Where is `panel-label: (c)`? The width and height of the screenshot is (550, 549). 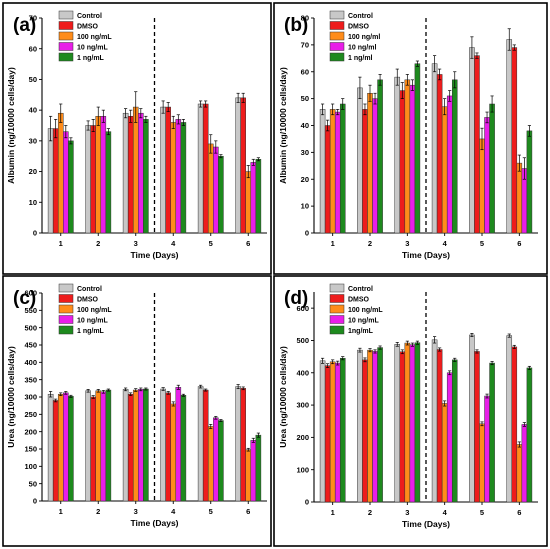
panel-label: (c) is located at coordinates (24, 298).